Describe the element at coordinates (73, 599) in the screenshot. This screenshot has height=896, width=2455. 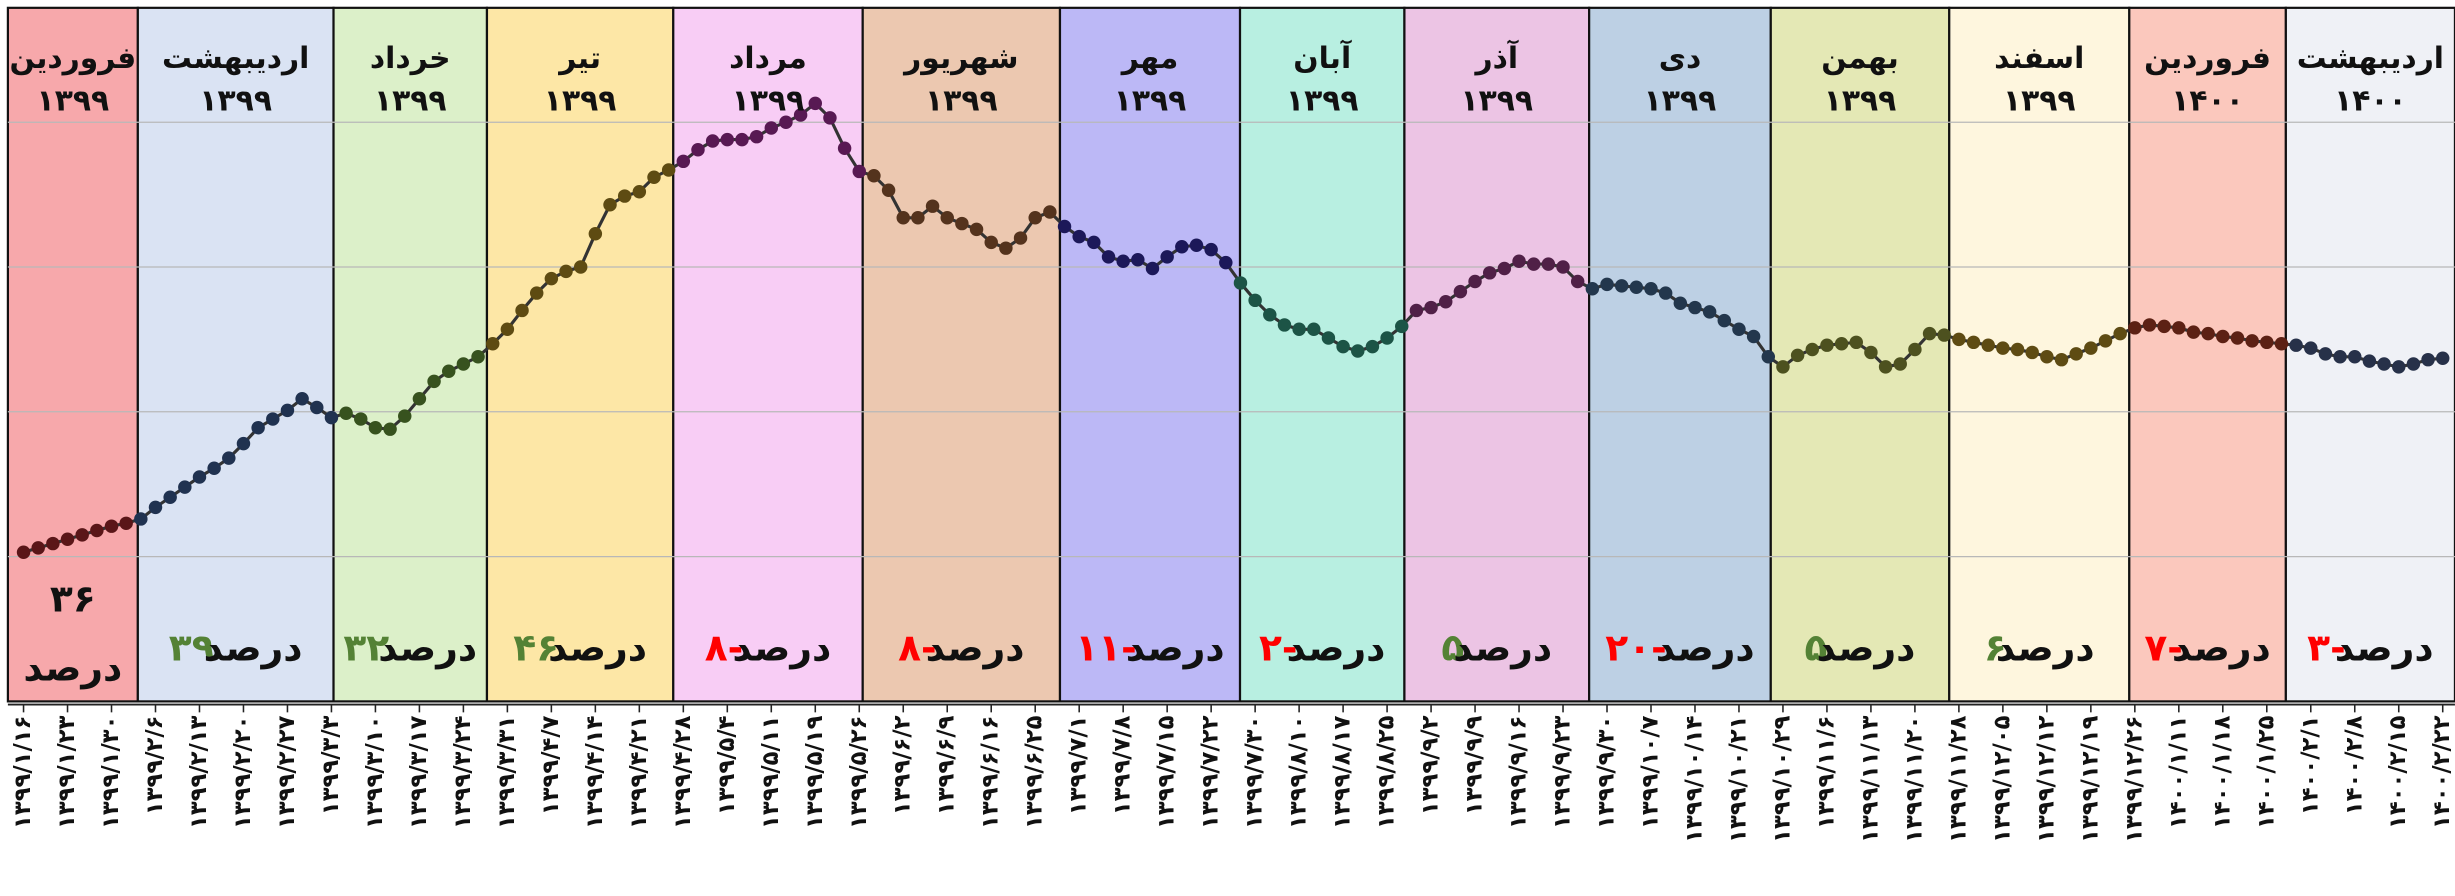
I see `change-value: ۳۶` at that location.